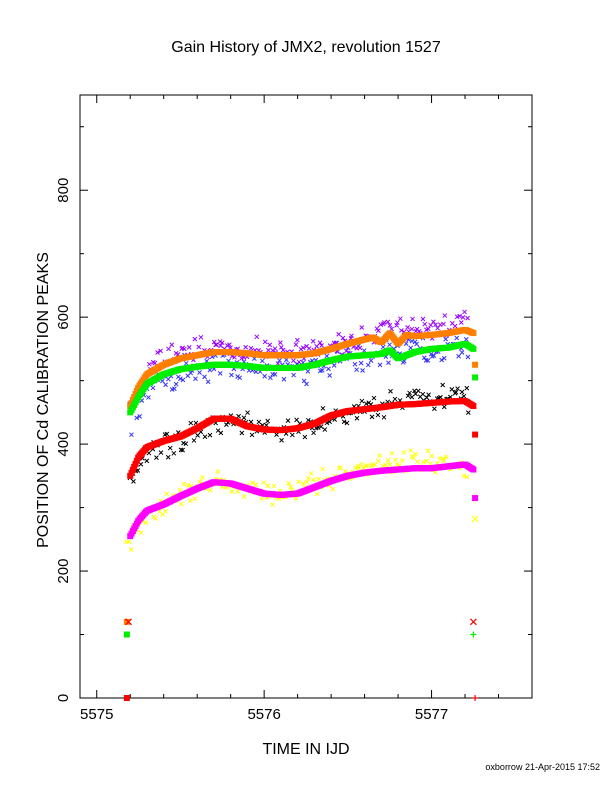  Describe the element at coordinates (63, 444) in the screenshot. I see `y-tick-label: 400` at that location.